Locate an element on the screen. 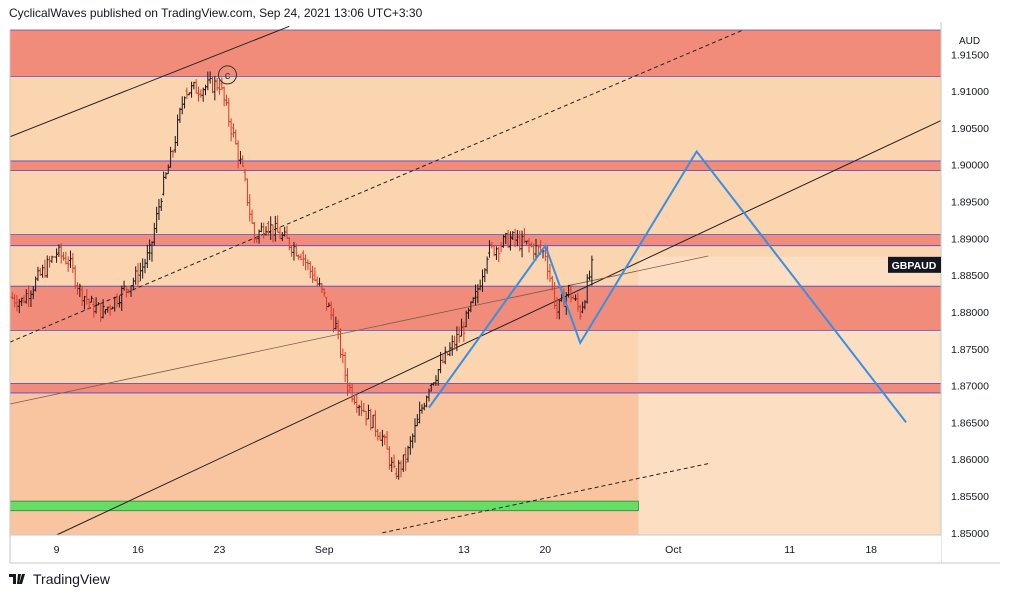  time-axis-panel is located at coordinates (475, 549).